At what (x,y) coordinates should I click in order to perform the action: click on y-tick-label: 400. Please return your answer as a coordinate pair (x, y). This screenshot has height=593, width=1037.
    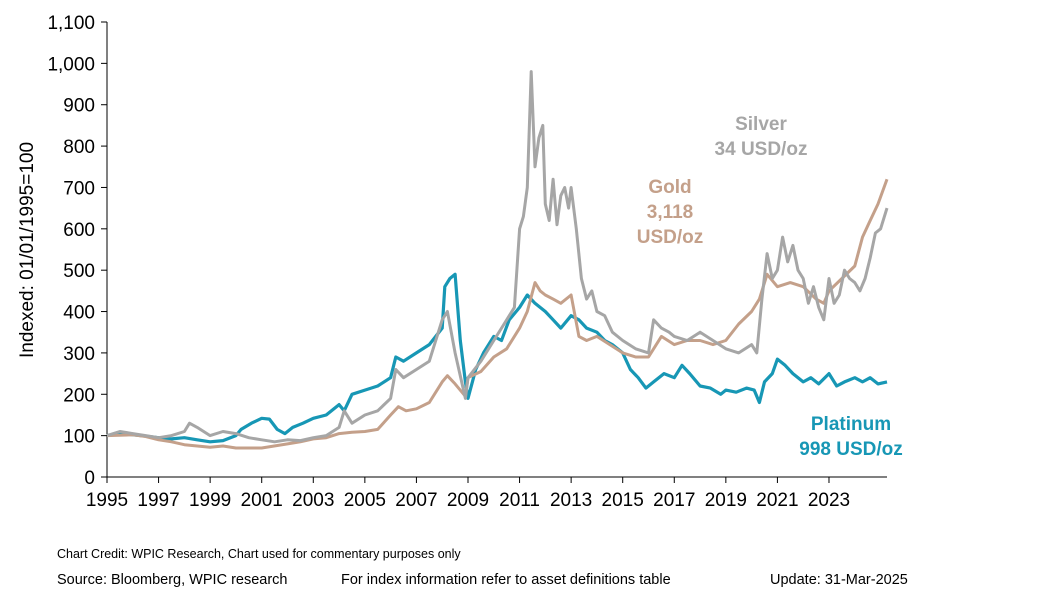
    Looking at the image, I should click on (79, 313).